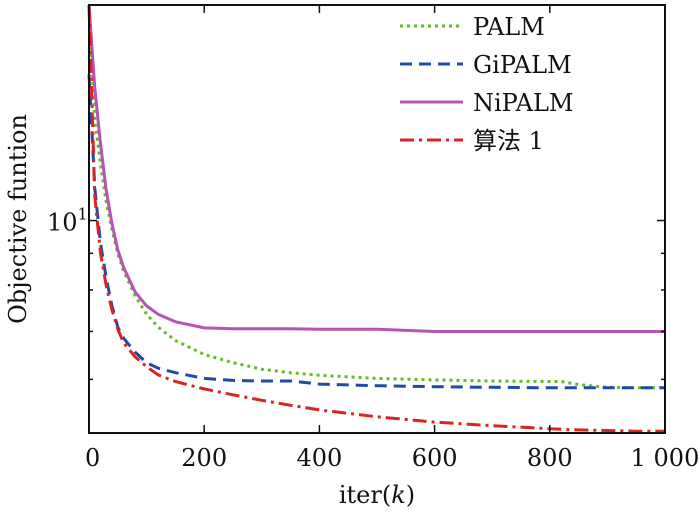 The image size is (700, 513). What do you see at coordinates (523, 103) in the screenshot?
I see `legend-label: NiPALM` at bounding box center [523, 103].